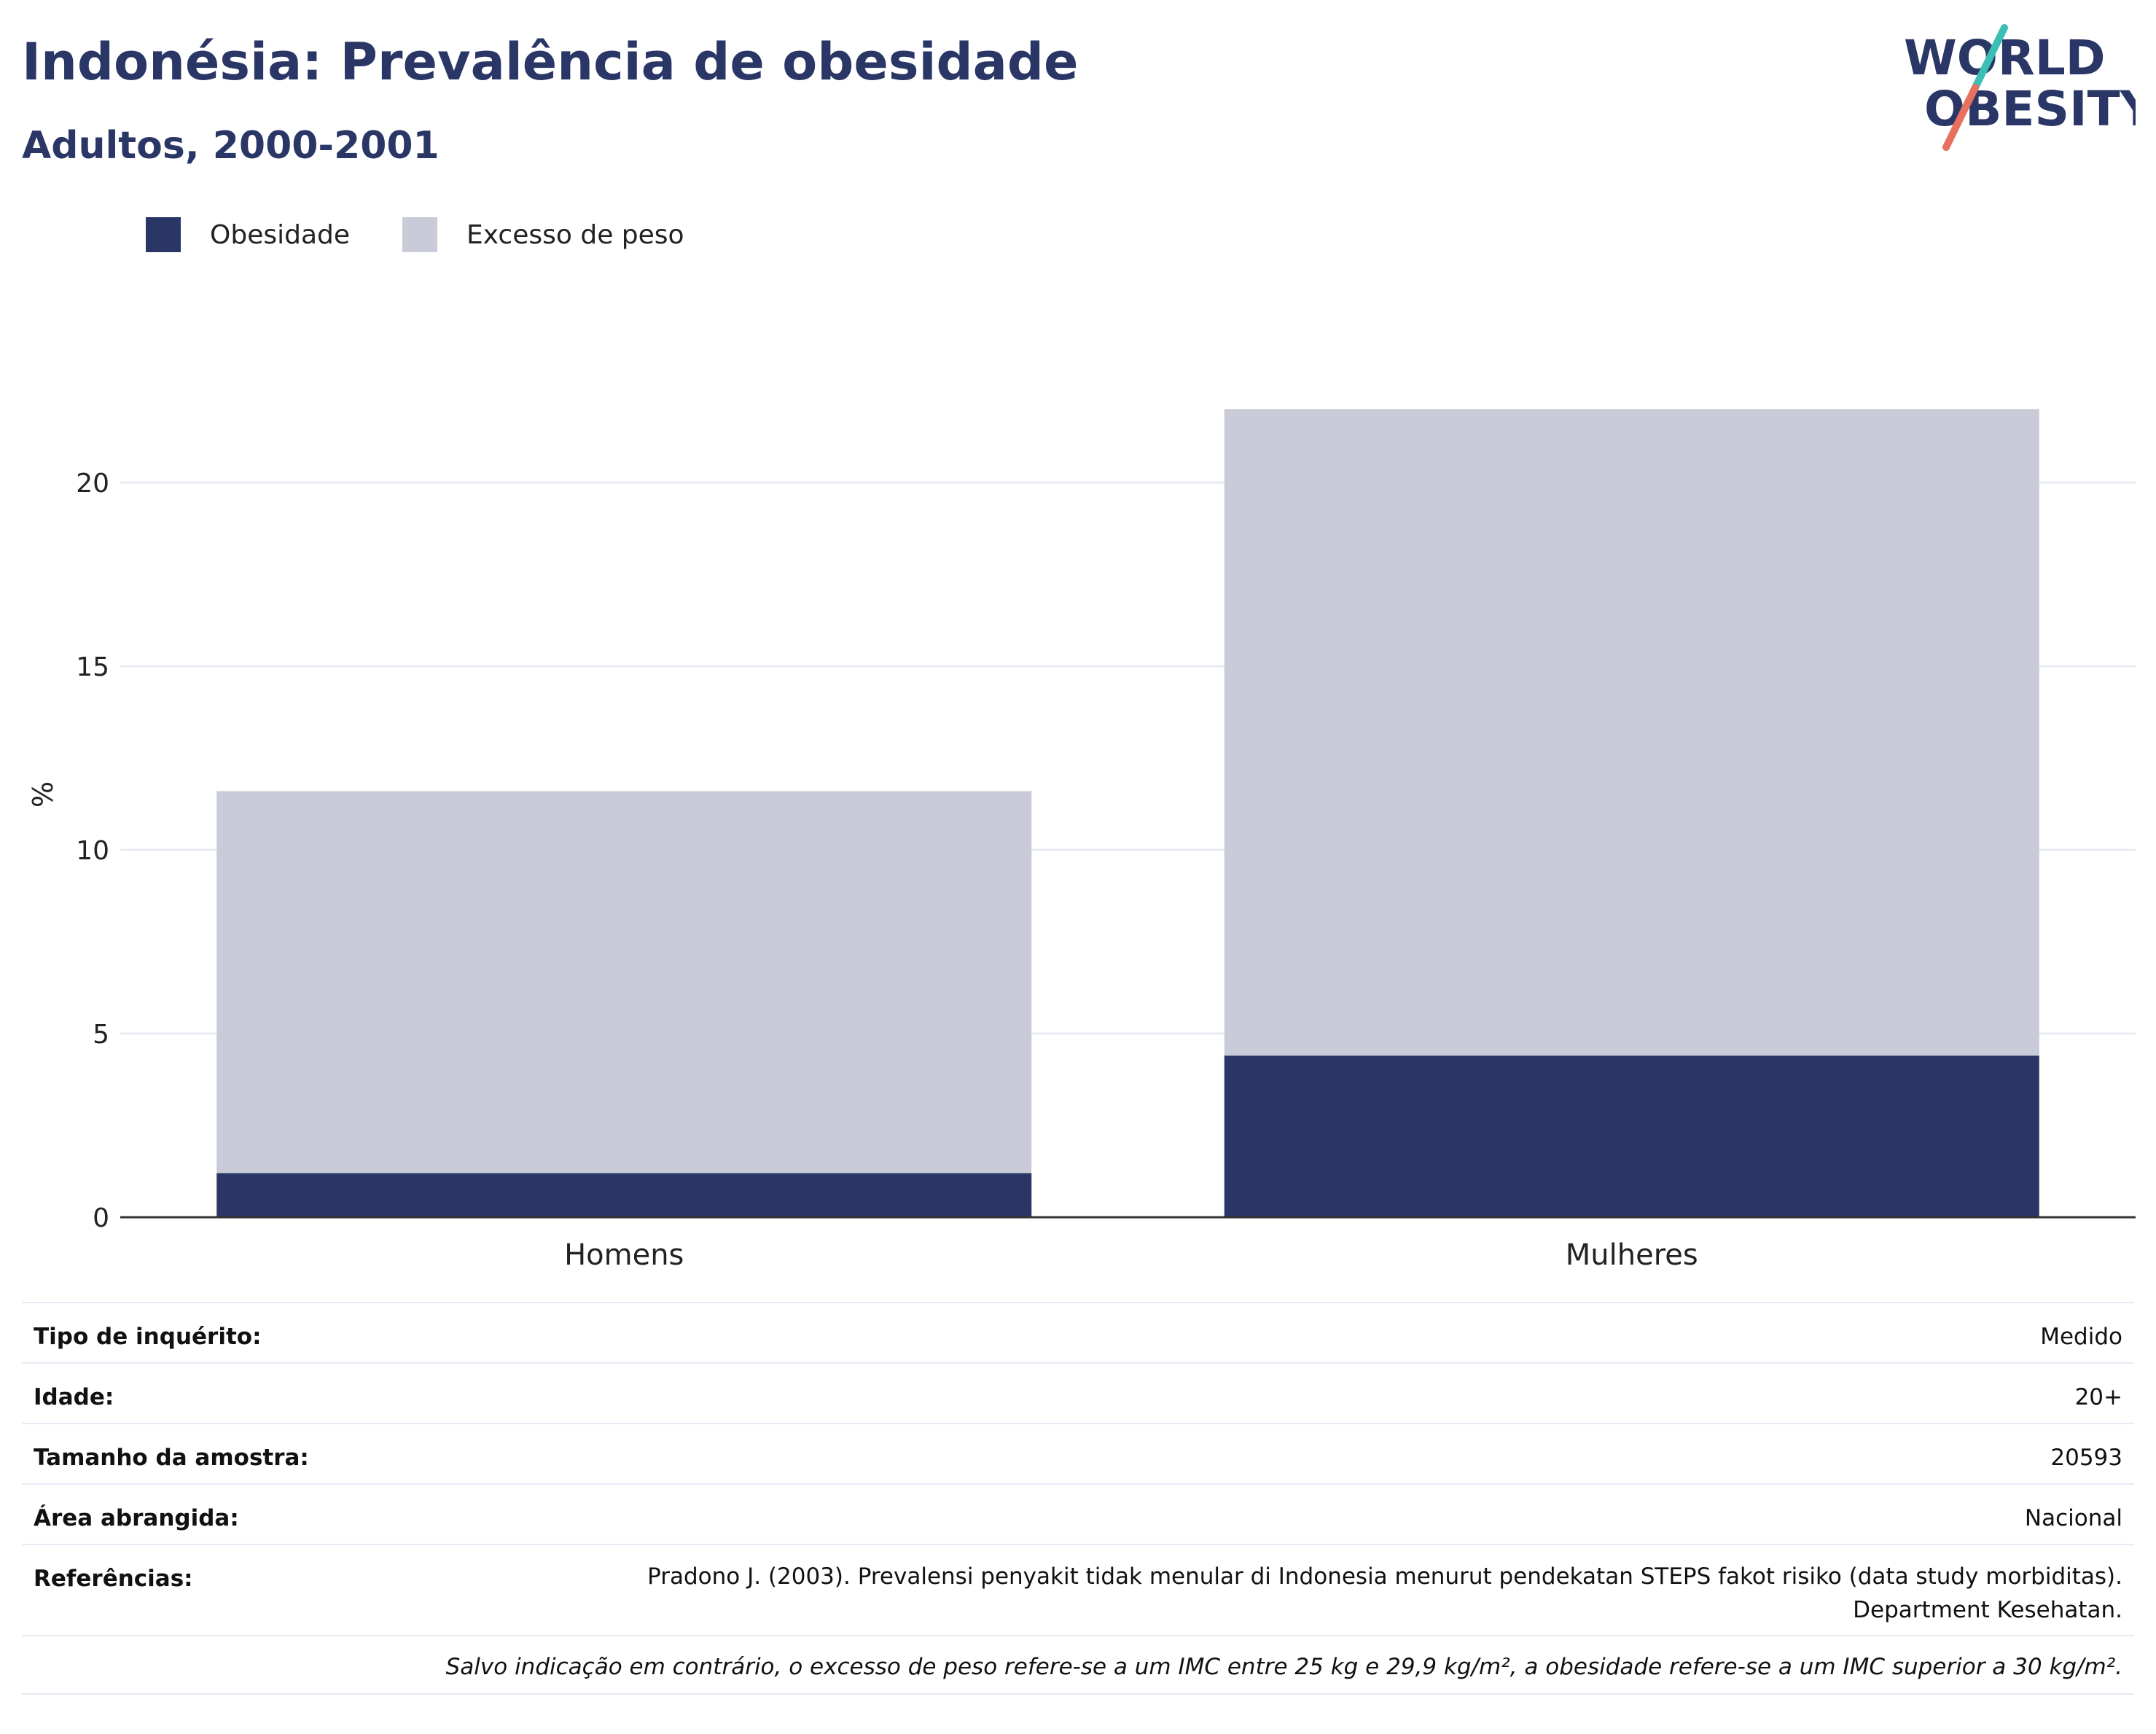 The image size is (2156, 1734). I want to click on bar-overweight-mulheres, so click(1632, 732).